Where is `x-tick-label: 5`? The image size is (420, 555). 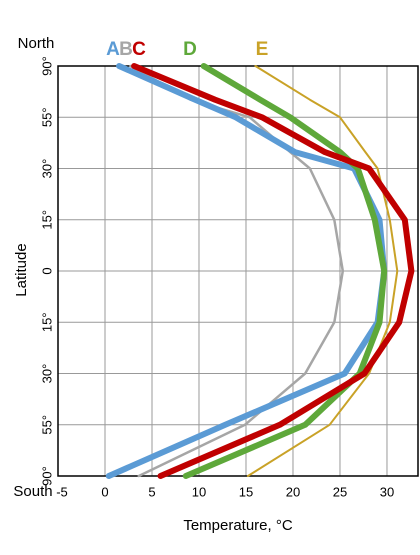 x-tick-label: 5 is located at coordinates (151, 491).